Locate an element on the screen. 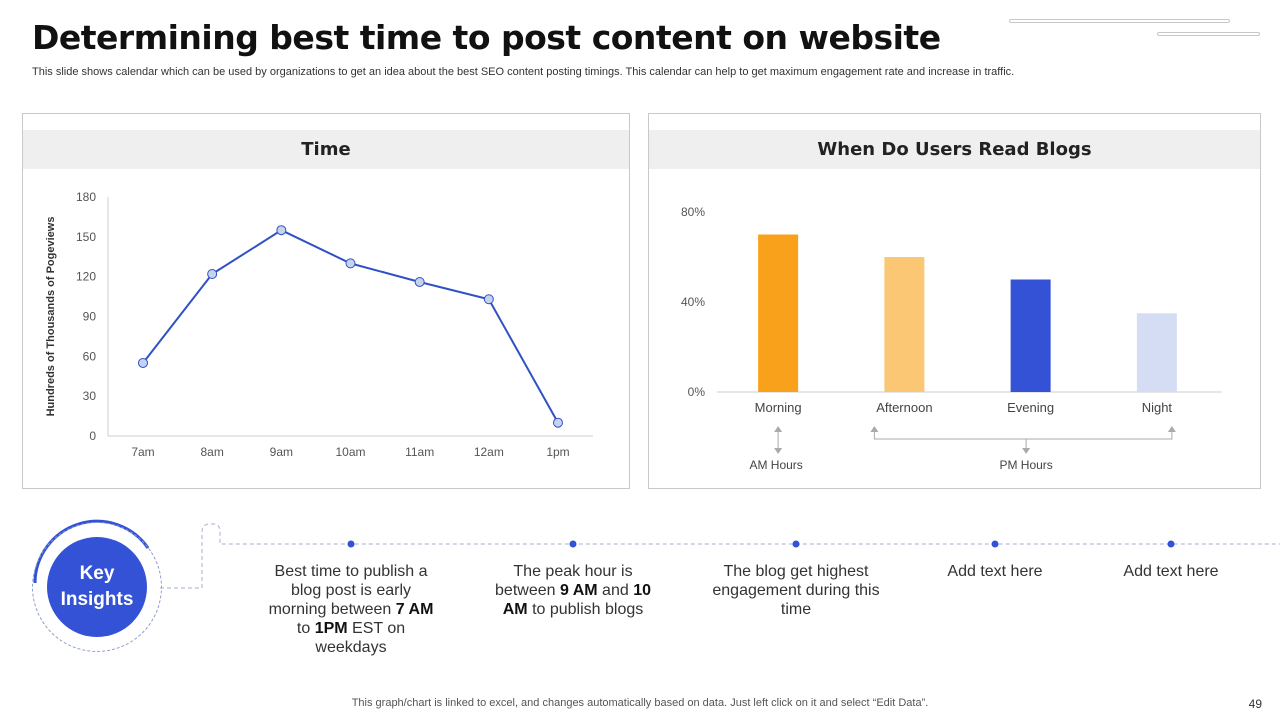 The height and width of the screenshot is (720, 1280). y-tick-label: 0% is located at coordinates (697, 392).